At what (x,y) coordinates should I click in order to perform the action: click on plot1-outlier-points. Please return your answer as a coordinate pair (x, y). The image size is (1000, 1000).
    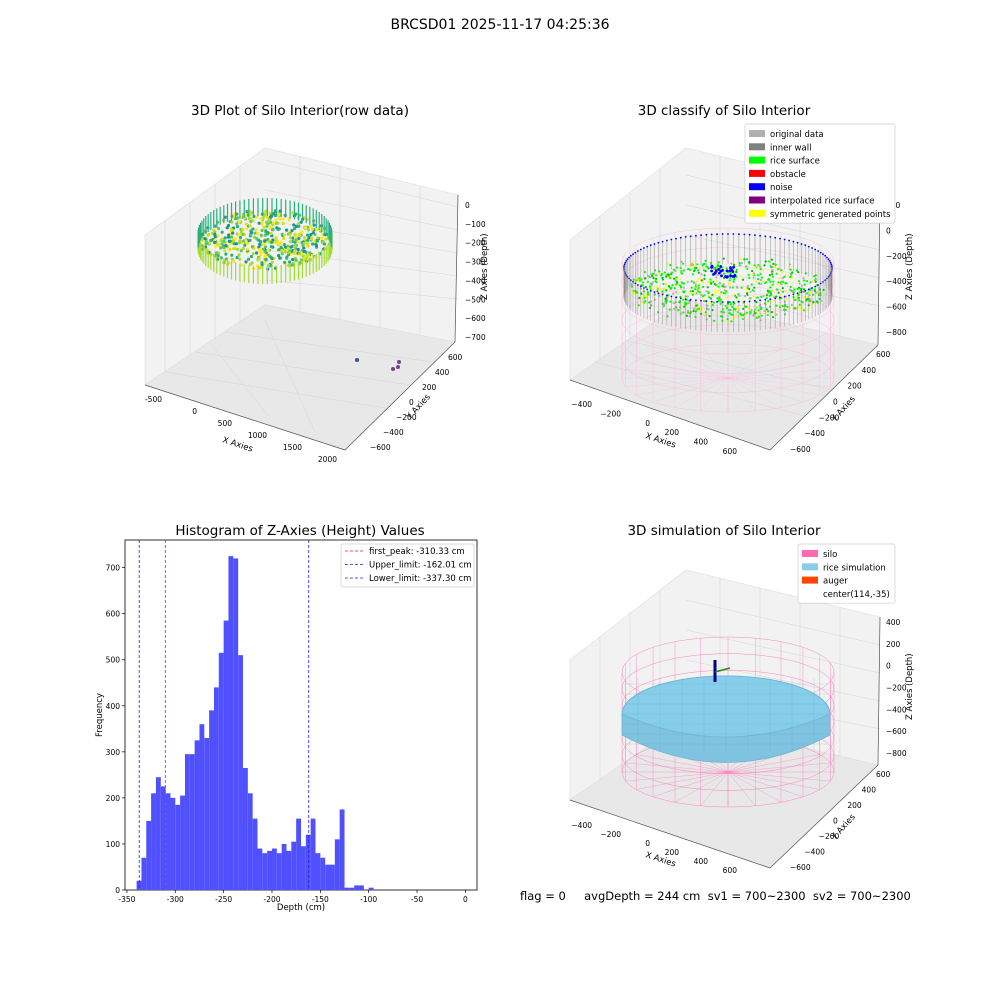
    Looking at the image, I should click on (378, 364).